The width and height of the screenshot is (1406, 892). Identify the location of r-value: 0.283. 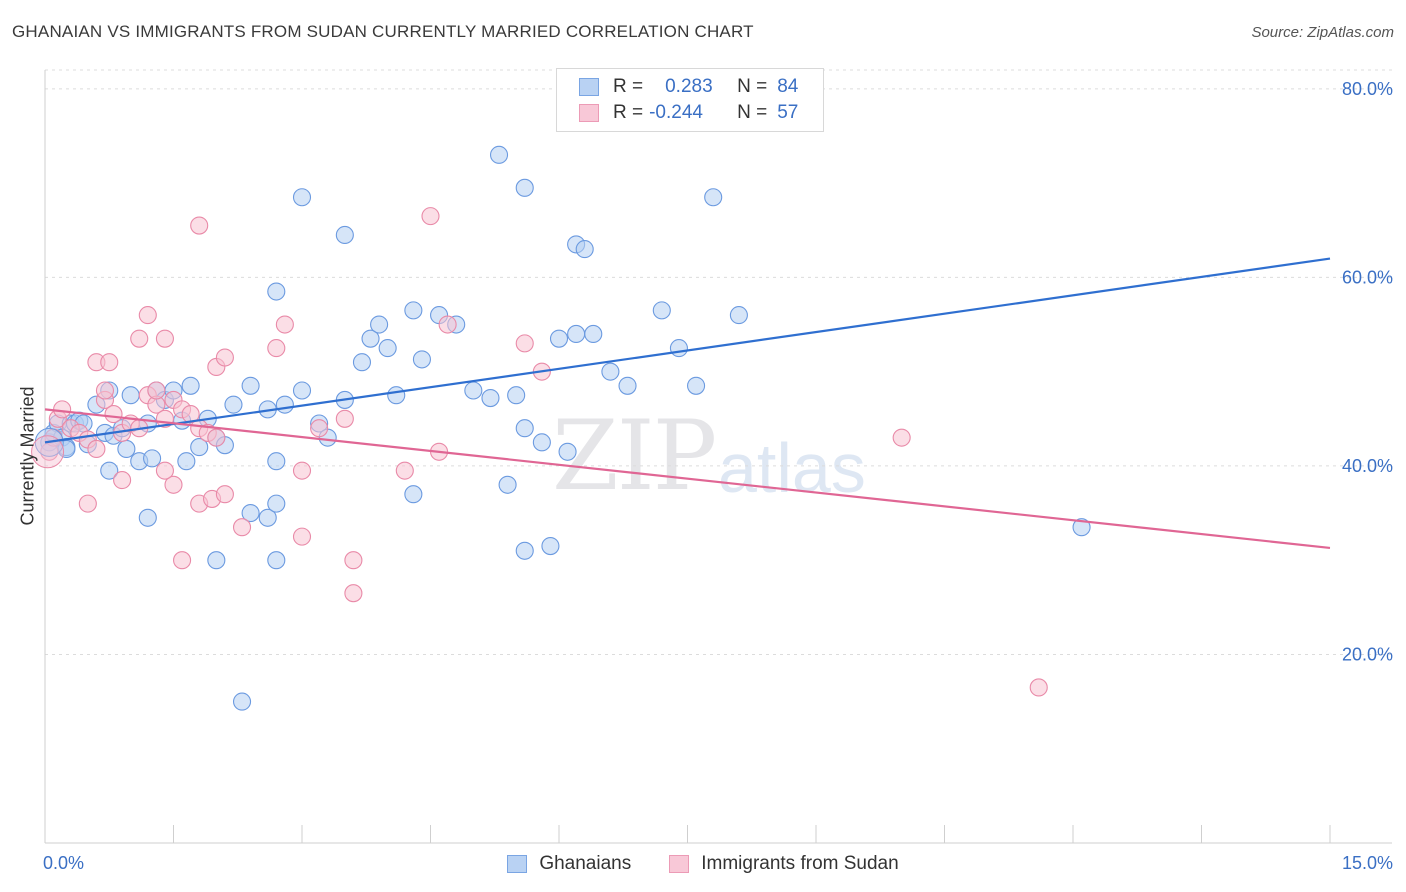
(689, 86).